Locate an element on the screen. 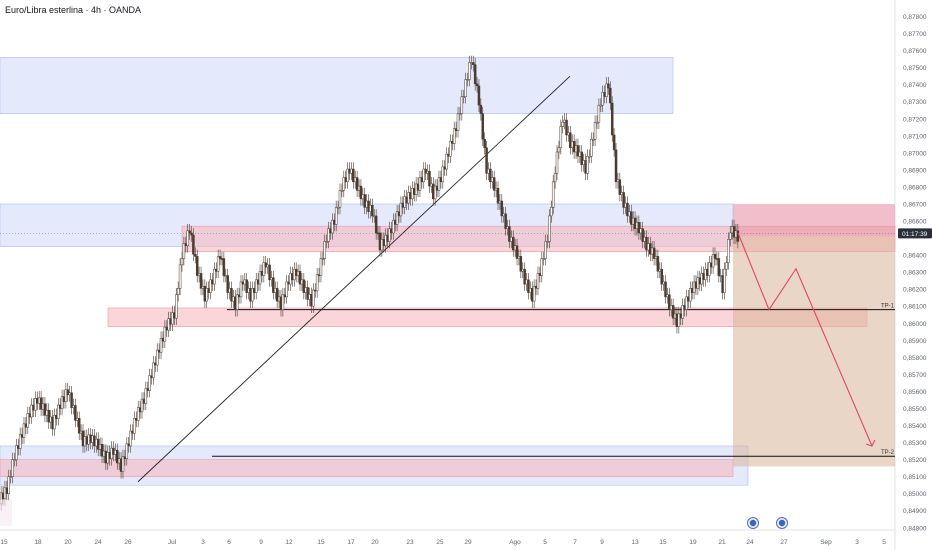 The width and height of the screenshot is (932, 550). x-tick-label: 25 is located at coordinates (440, 542).